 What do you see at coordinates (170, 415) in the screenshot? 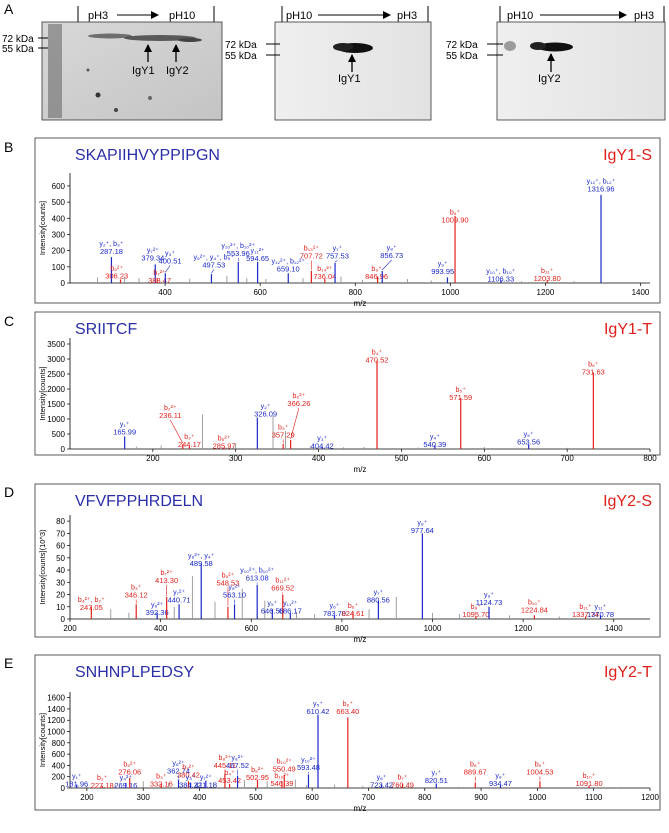
I see `peak-mz-label: 236.11` at bounding box center [170, 415].